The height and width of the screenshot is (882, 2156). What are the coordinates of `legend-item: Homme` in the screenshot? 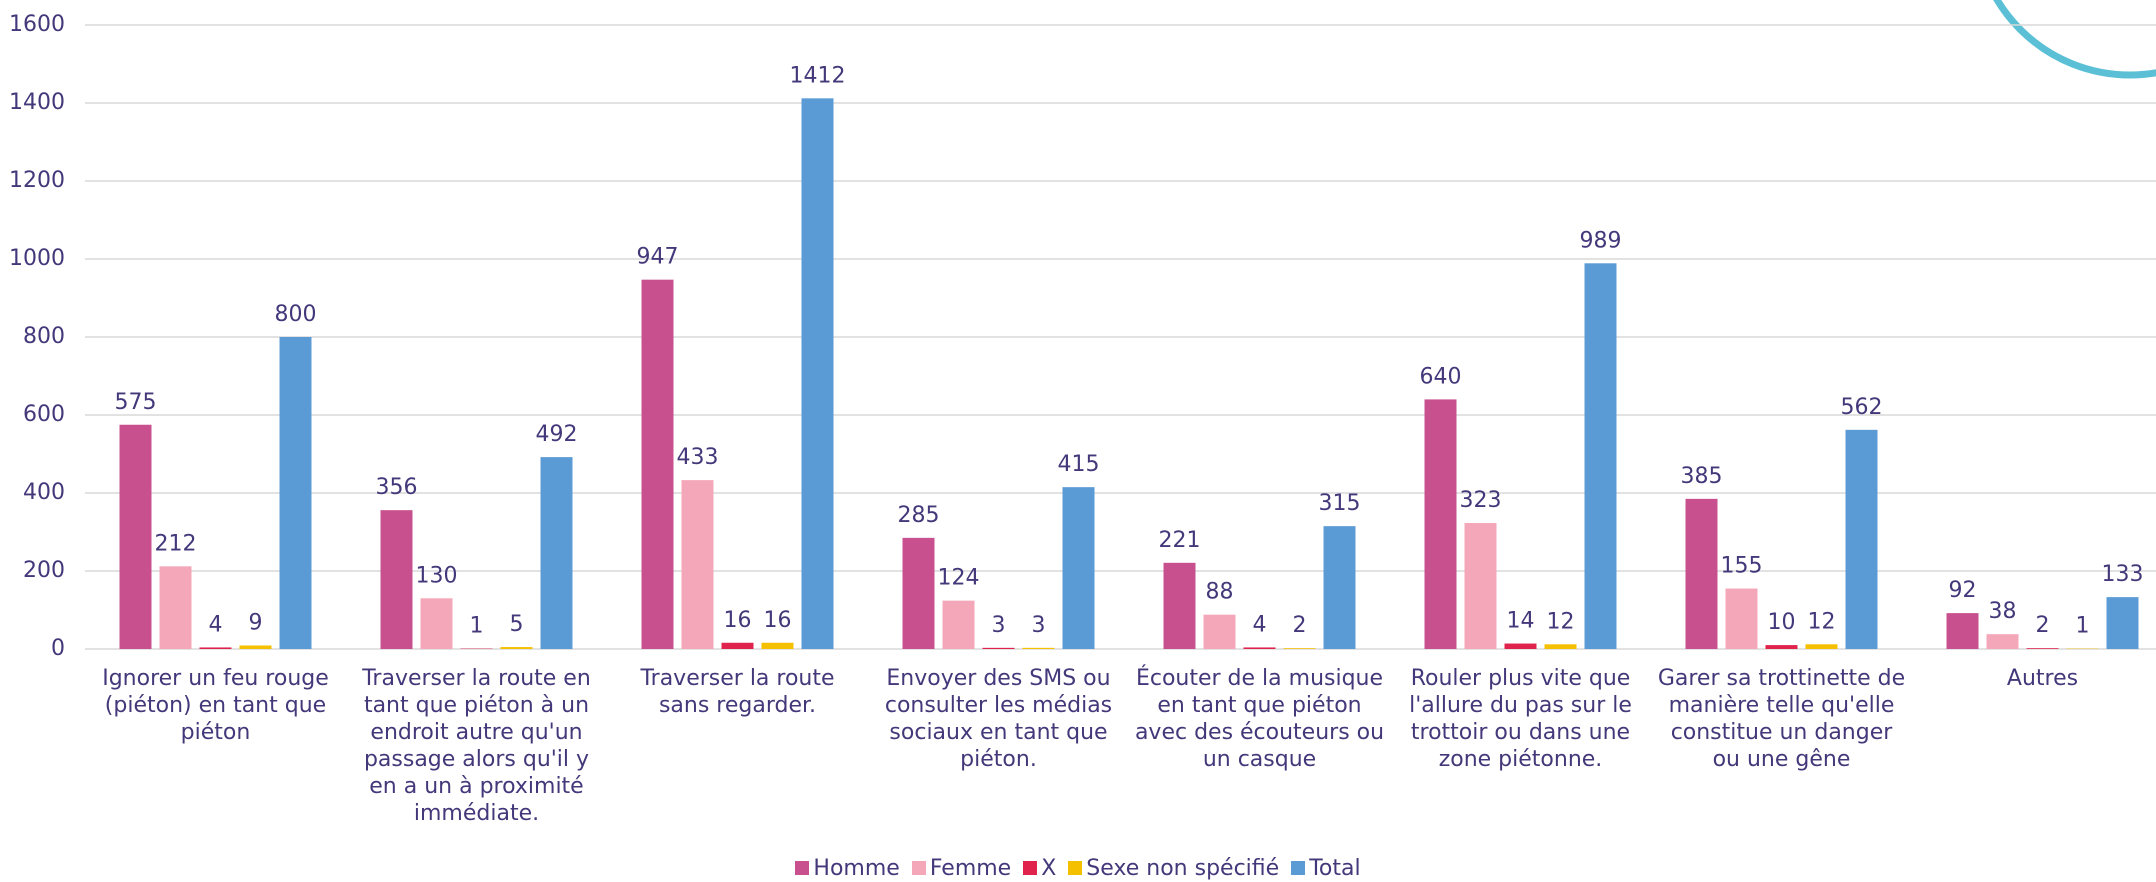 It's located at (847, 868).